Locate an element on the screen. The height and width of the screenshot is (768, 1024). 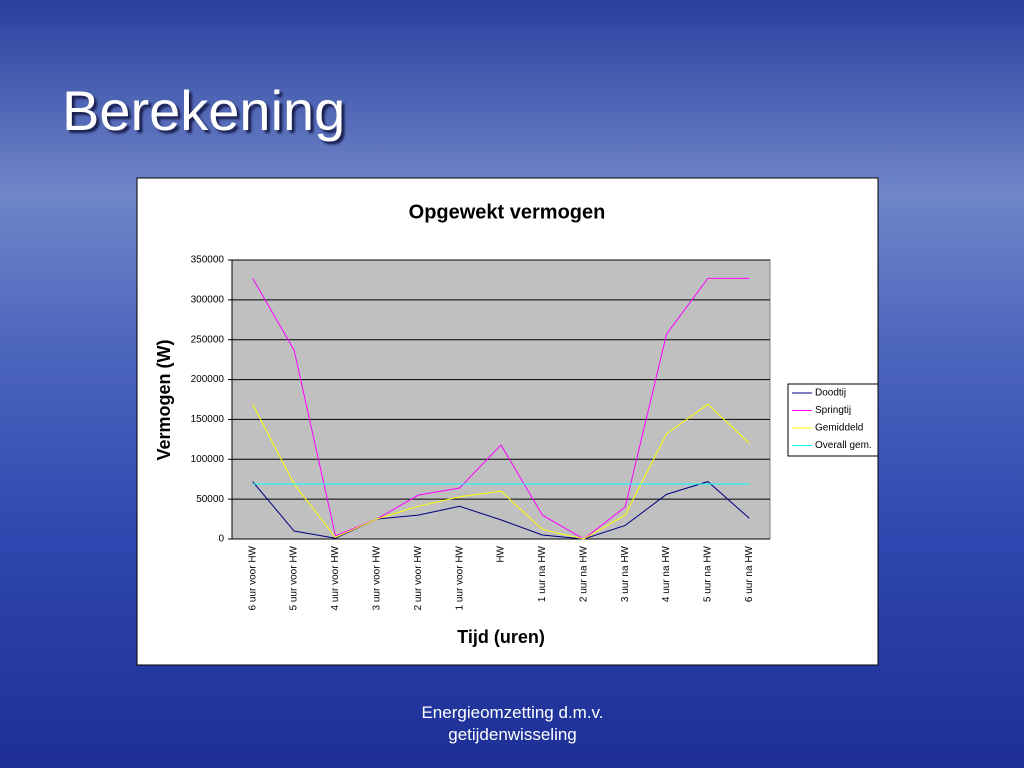
x-tick-label: 2 uur na HW is located at coordinates (583, 573).